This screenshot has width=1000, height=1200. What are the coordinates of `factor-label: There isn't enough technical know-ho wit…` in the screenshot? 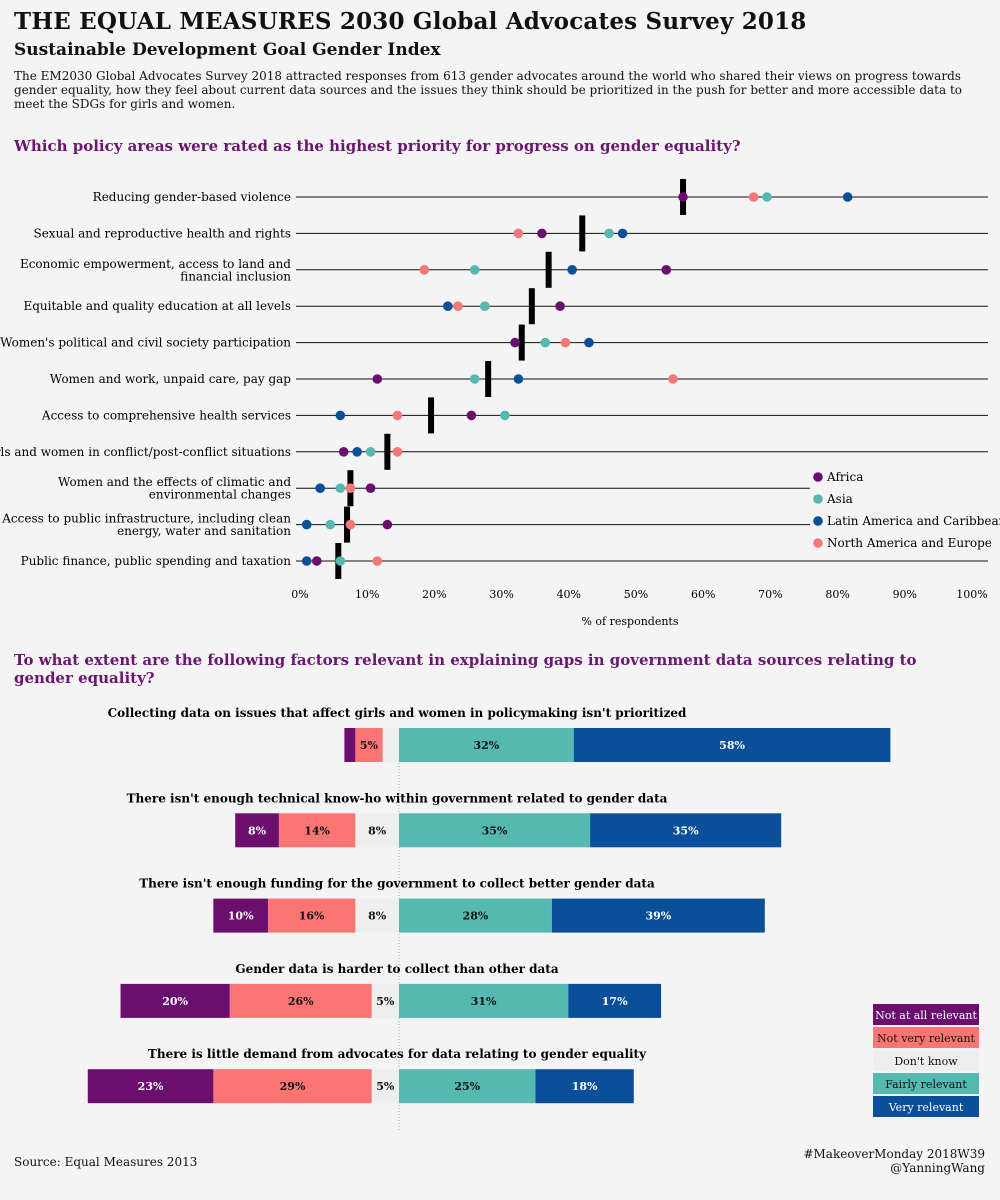 It's located at (397, 798).